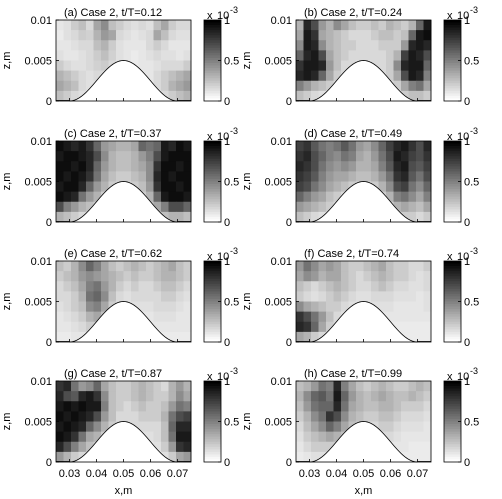  Describe the element at coordinates (247, 61) in the screenshot. I see `y-axis-label: z,m` at that location.